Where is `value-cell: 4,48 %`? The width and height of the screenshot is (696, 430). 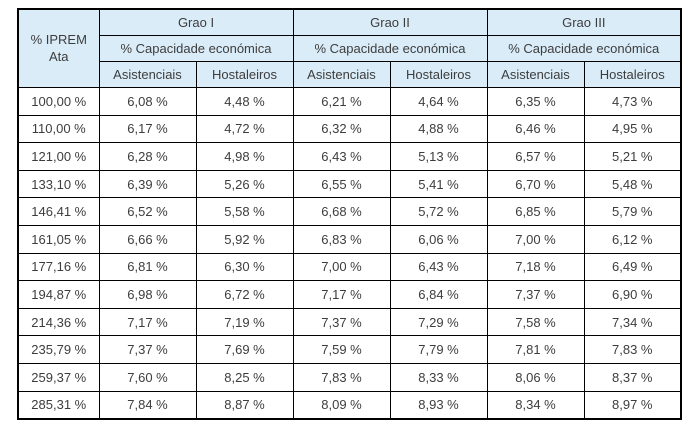 value-cell: 4,48 % is located at coordinates (244, 101).